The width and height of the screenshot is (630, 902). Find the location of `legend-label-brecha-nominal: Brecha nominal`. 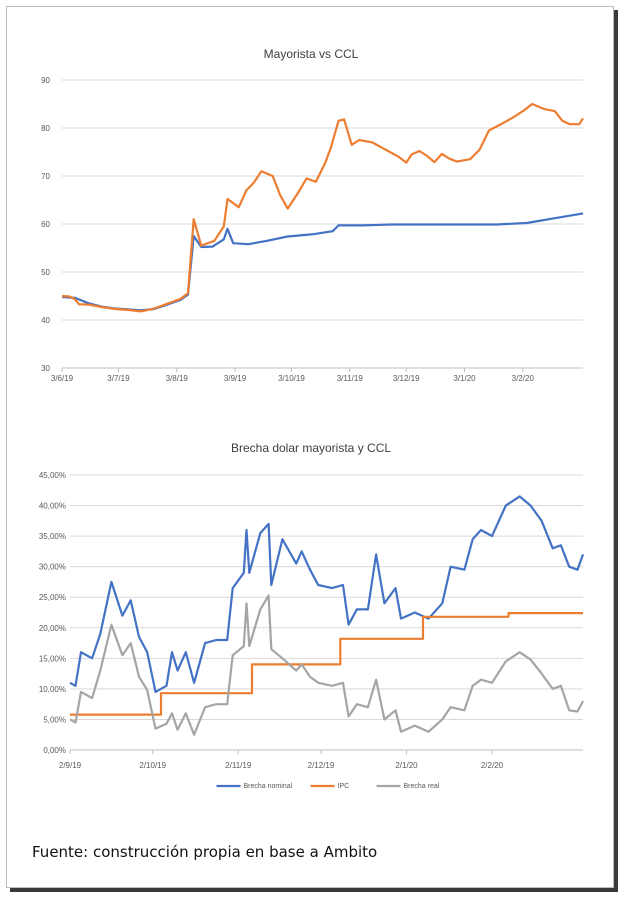

legend-label-brecha-nominal: Brecha nominal is located at coordinates (268, 786).